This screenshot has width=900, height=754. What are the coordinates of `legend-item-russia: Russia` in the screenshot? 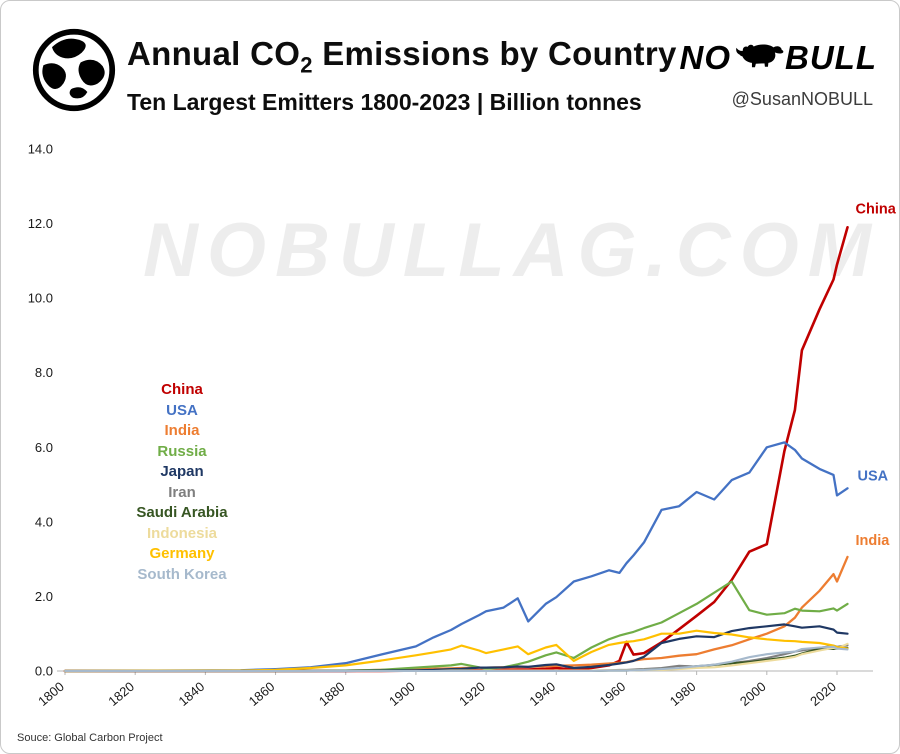 It's located at (182, 451).